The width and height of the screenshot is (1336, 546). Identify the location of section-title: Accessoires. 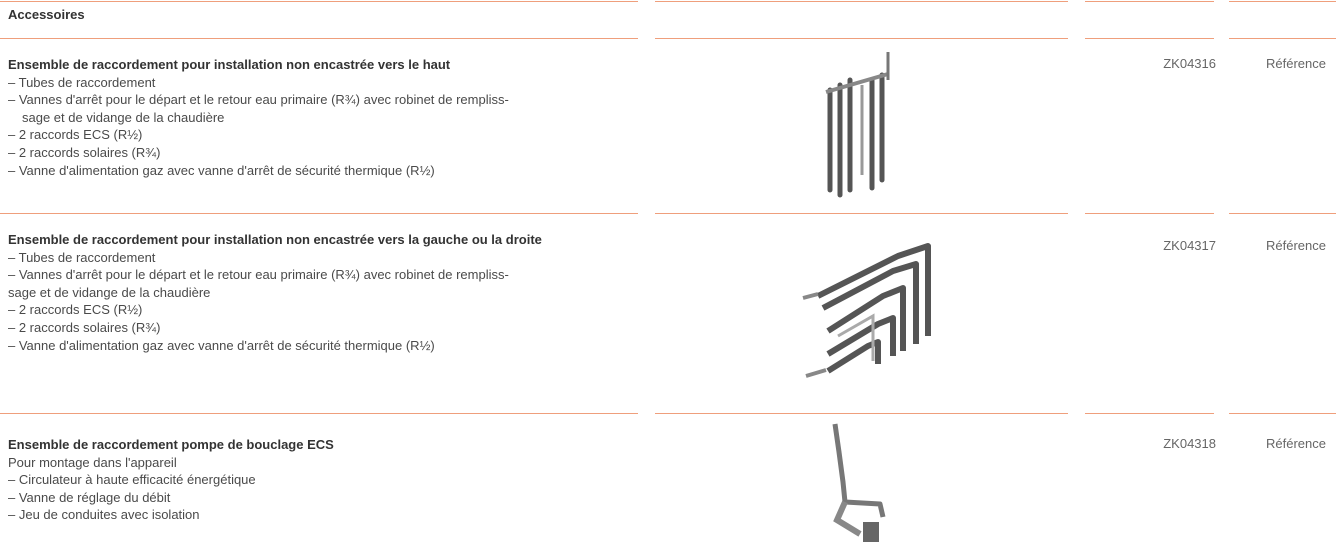
(46, 14).